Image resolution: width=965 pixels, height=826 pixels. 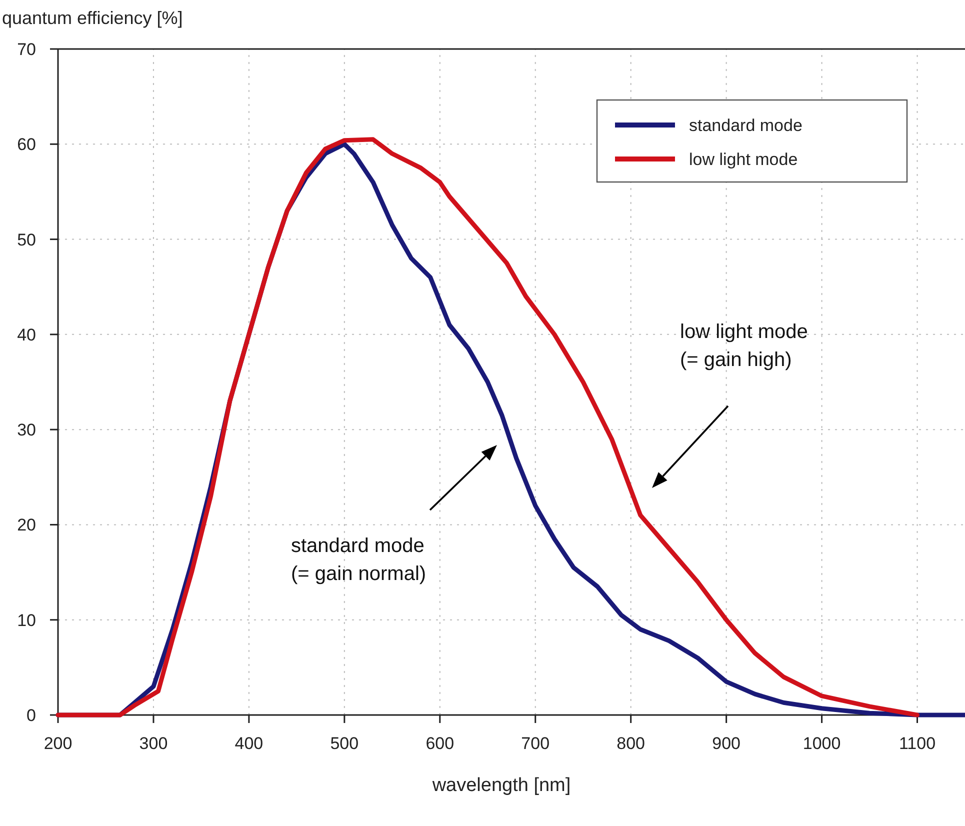 What do you see at coordinates (26, 620) in the screenshot?
I see `y-tick-label: 10` at bounding box center [26, 620].